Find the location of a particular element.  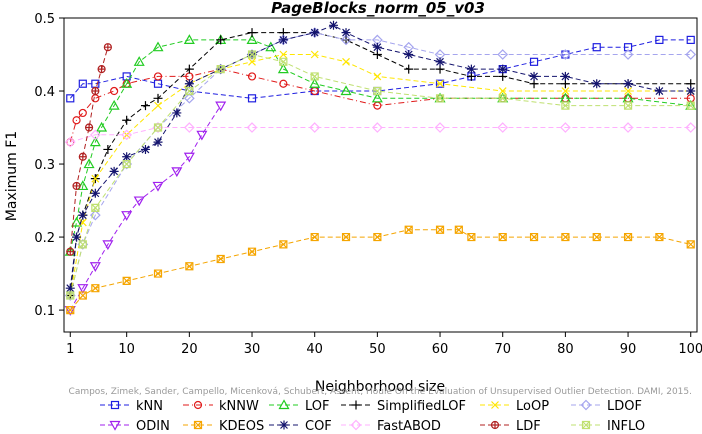

legend-item: FastABOD is located at coordinates (391, 426).